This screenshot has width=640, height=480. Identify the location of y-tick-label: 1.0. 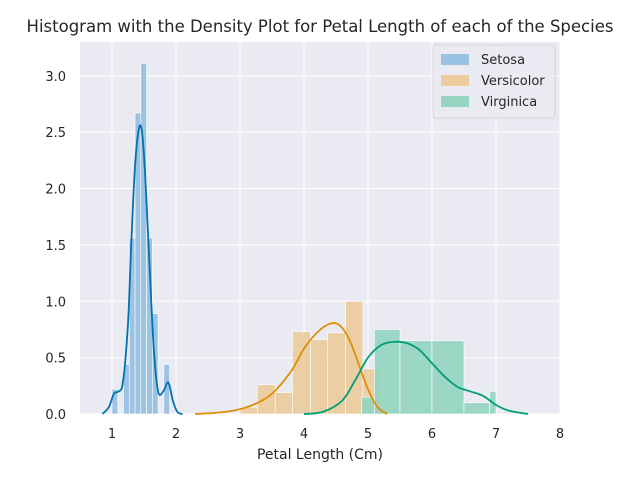
(55, 302).